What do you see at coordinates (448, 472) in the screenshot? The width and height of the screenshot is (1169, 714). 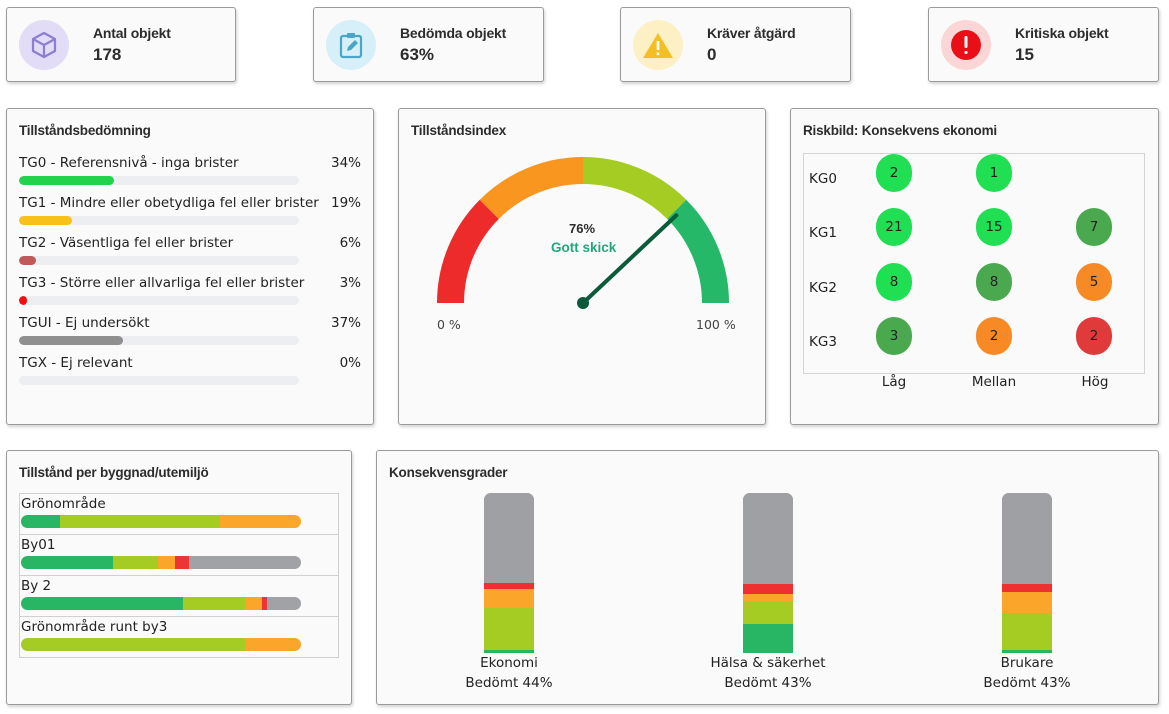 I see `card-title: Konsekvensgrader` at bounding box center [448, 472].